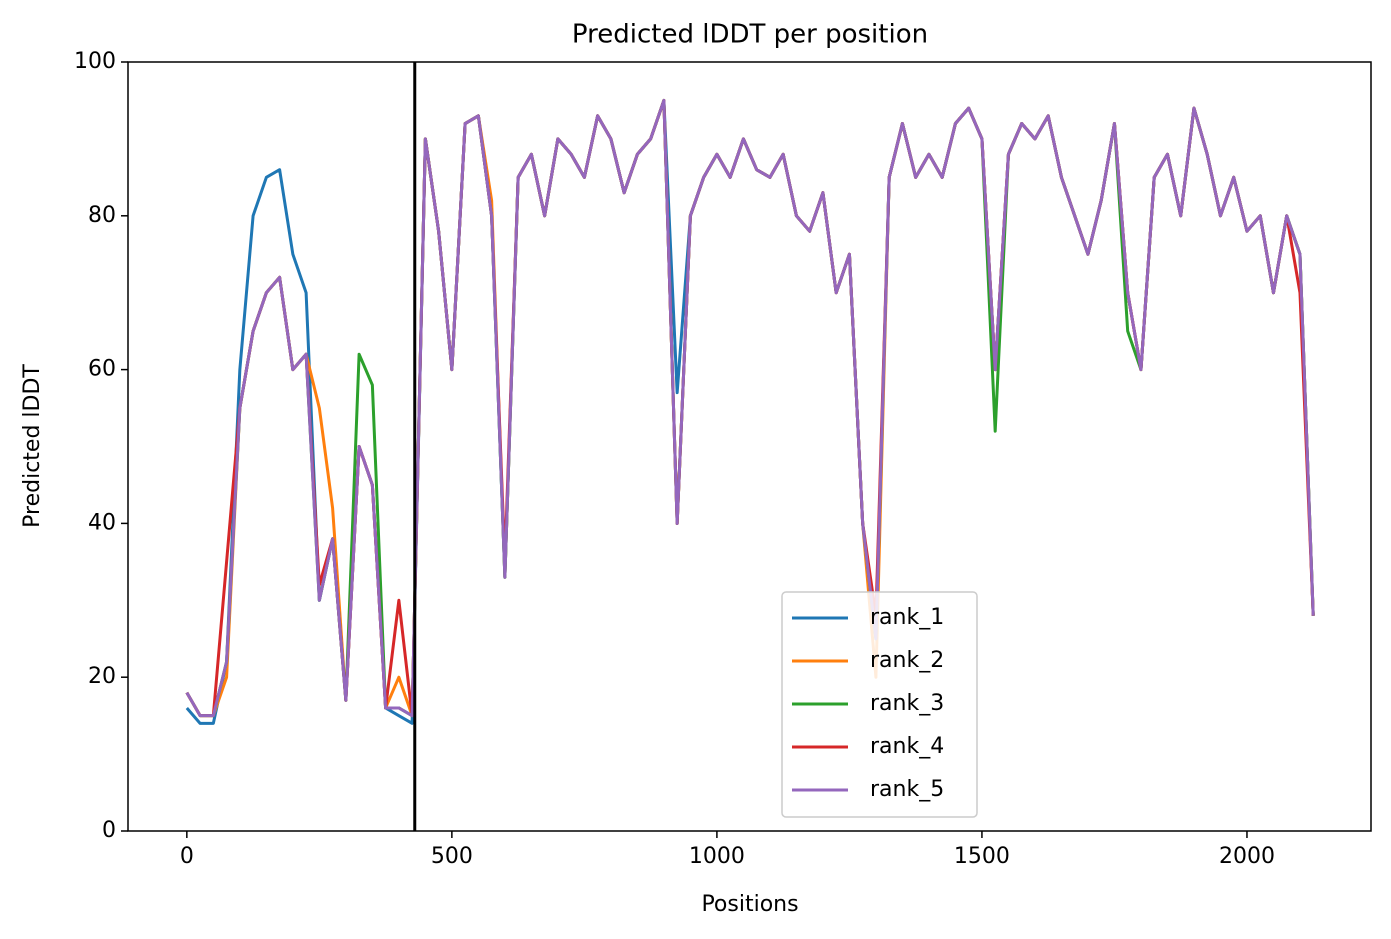 Image resolution: width=1391 pixels, height=939 pixels. Describe the element at coordinates (102, 369) in the screenshot. I see `y-tick-label: 60` at that location.